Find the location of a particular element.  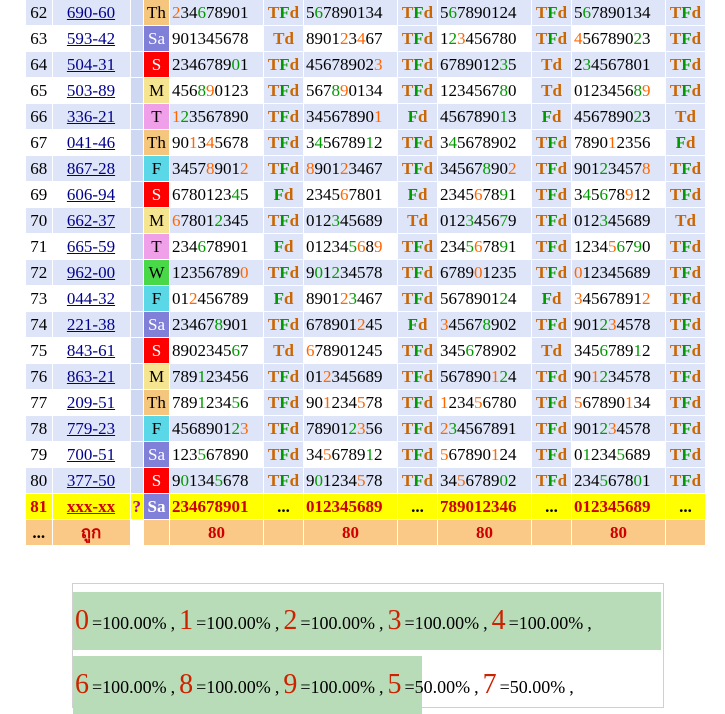

draw-code-cell: 221-38 is located at coordinates (91, 324).